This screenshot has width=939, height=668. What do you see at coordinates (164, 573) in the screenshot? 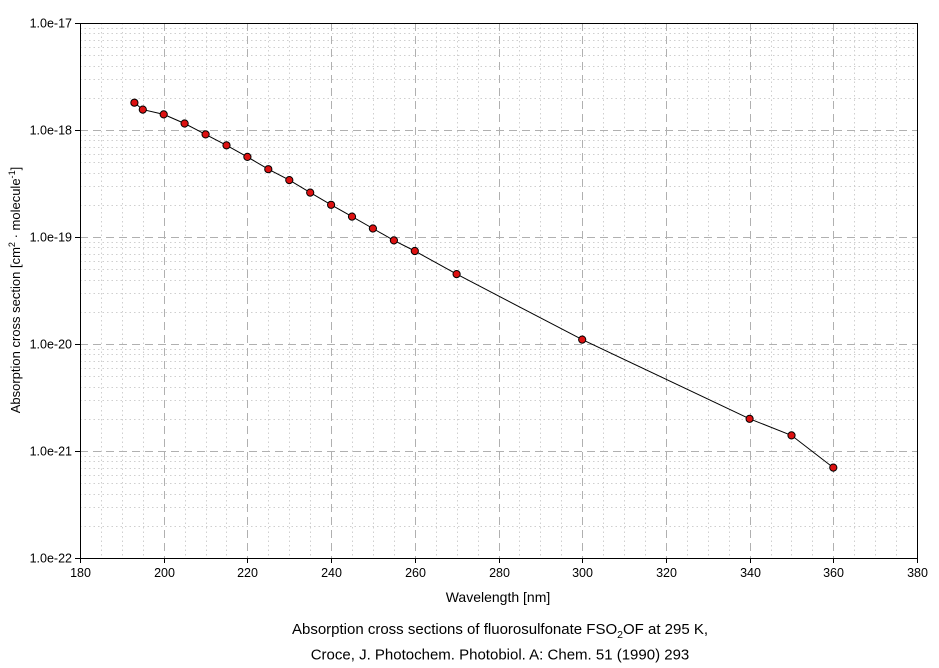
I see `x-tick-label: 200` at bounding box center [164, 573].